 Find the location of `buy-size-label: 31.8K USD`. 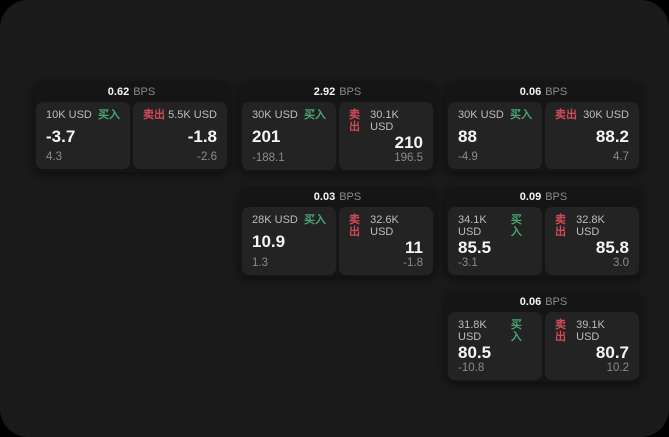

buy-size-label: 31.8K USD is located at coordinates (472, 331).